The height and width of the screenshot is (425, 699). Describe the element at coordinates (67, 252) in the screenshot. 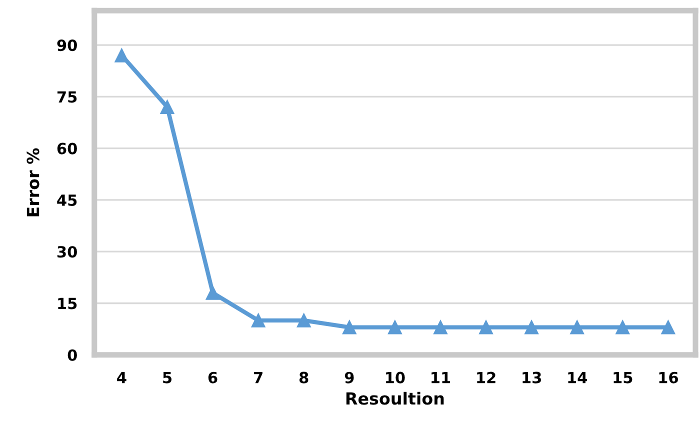

I see `y-tick-label: 30` at that location.